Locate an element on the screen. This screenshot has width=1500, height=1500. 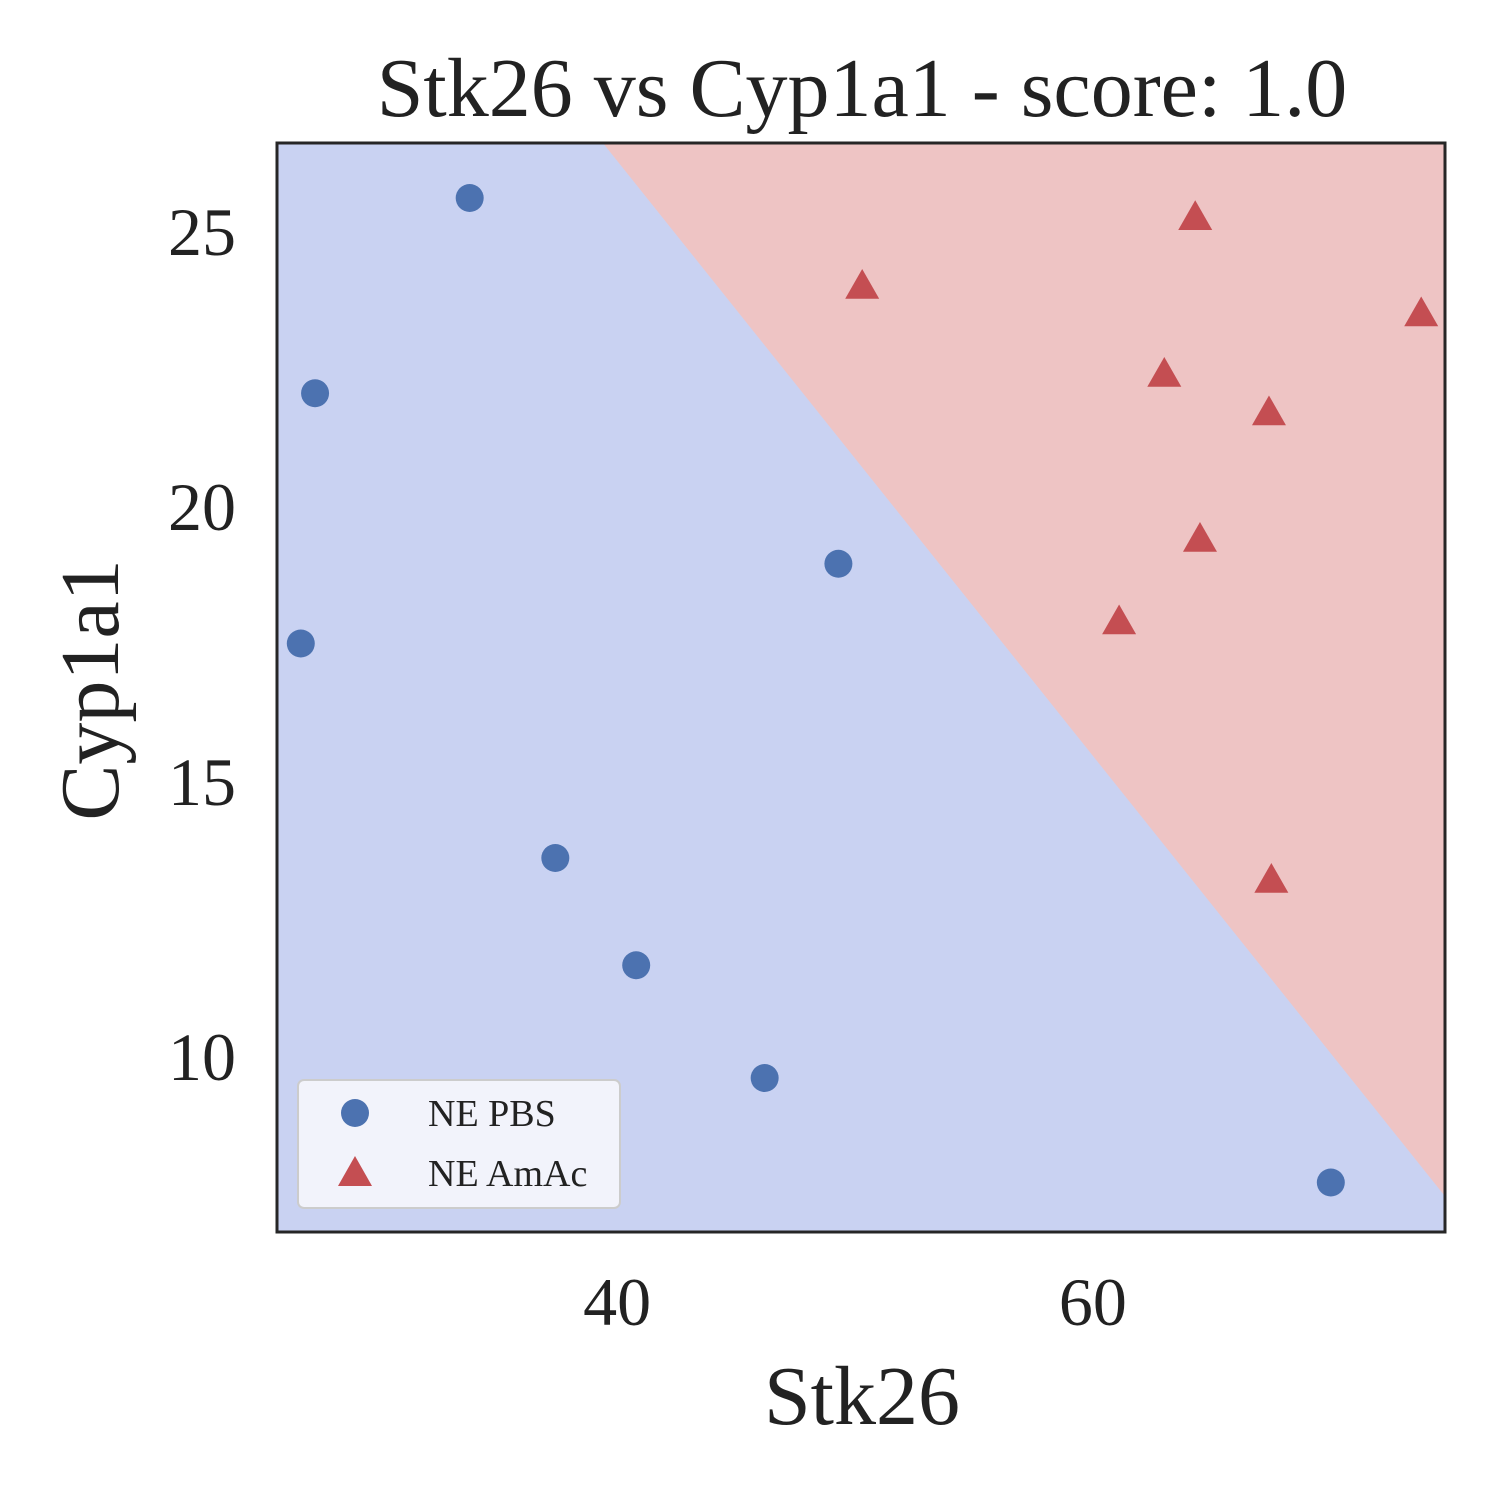
chart-title: Stk26 vs Cyp1a1 - score: 1.0 is located at coordinates (862, 88).